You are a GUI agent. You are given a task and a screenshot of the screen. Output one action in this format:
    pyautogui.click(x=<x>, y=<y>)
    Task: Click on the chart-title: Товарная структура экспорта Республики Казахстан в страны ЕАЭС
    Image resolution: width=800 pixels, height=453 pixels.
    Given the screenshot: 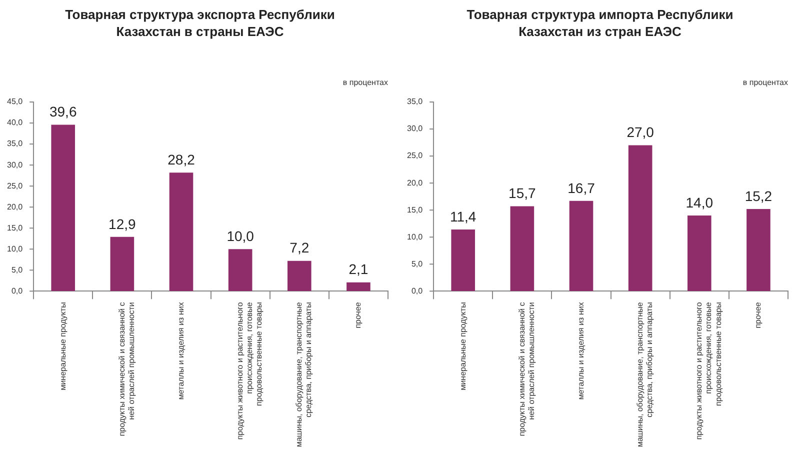 What is the action you would take?
    pyautogui.click(x=200, y=23)
    